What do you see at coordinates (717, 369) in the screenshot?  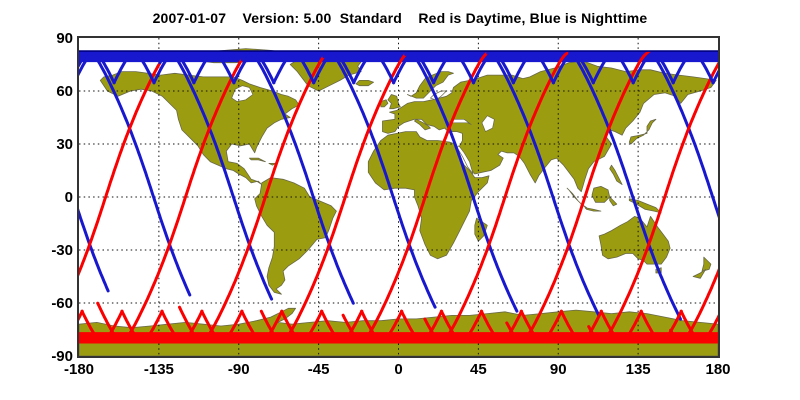 I see `x-tick-label-180: 180` at bounding box center [717, 369].